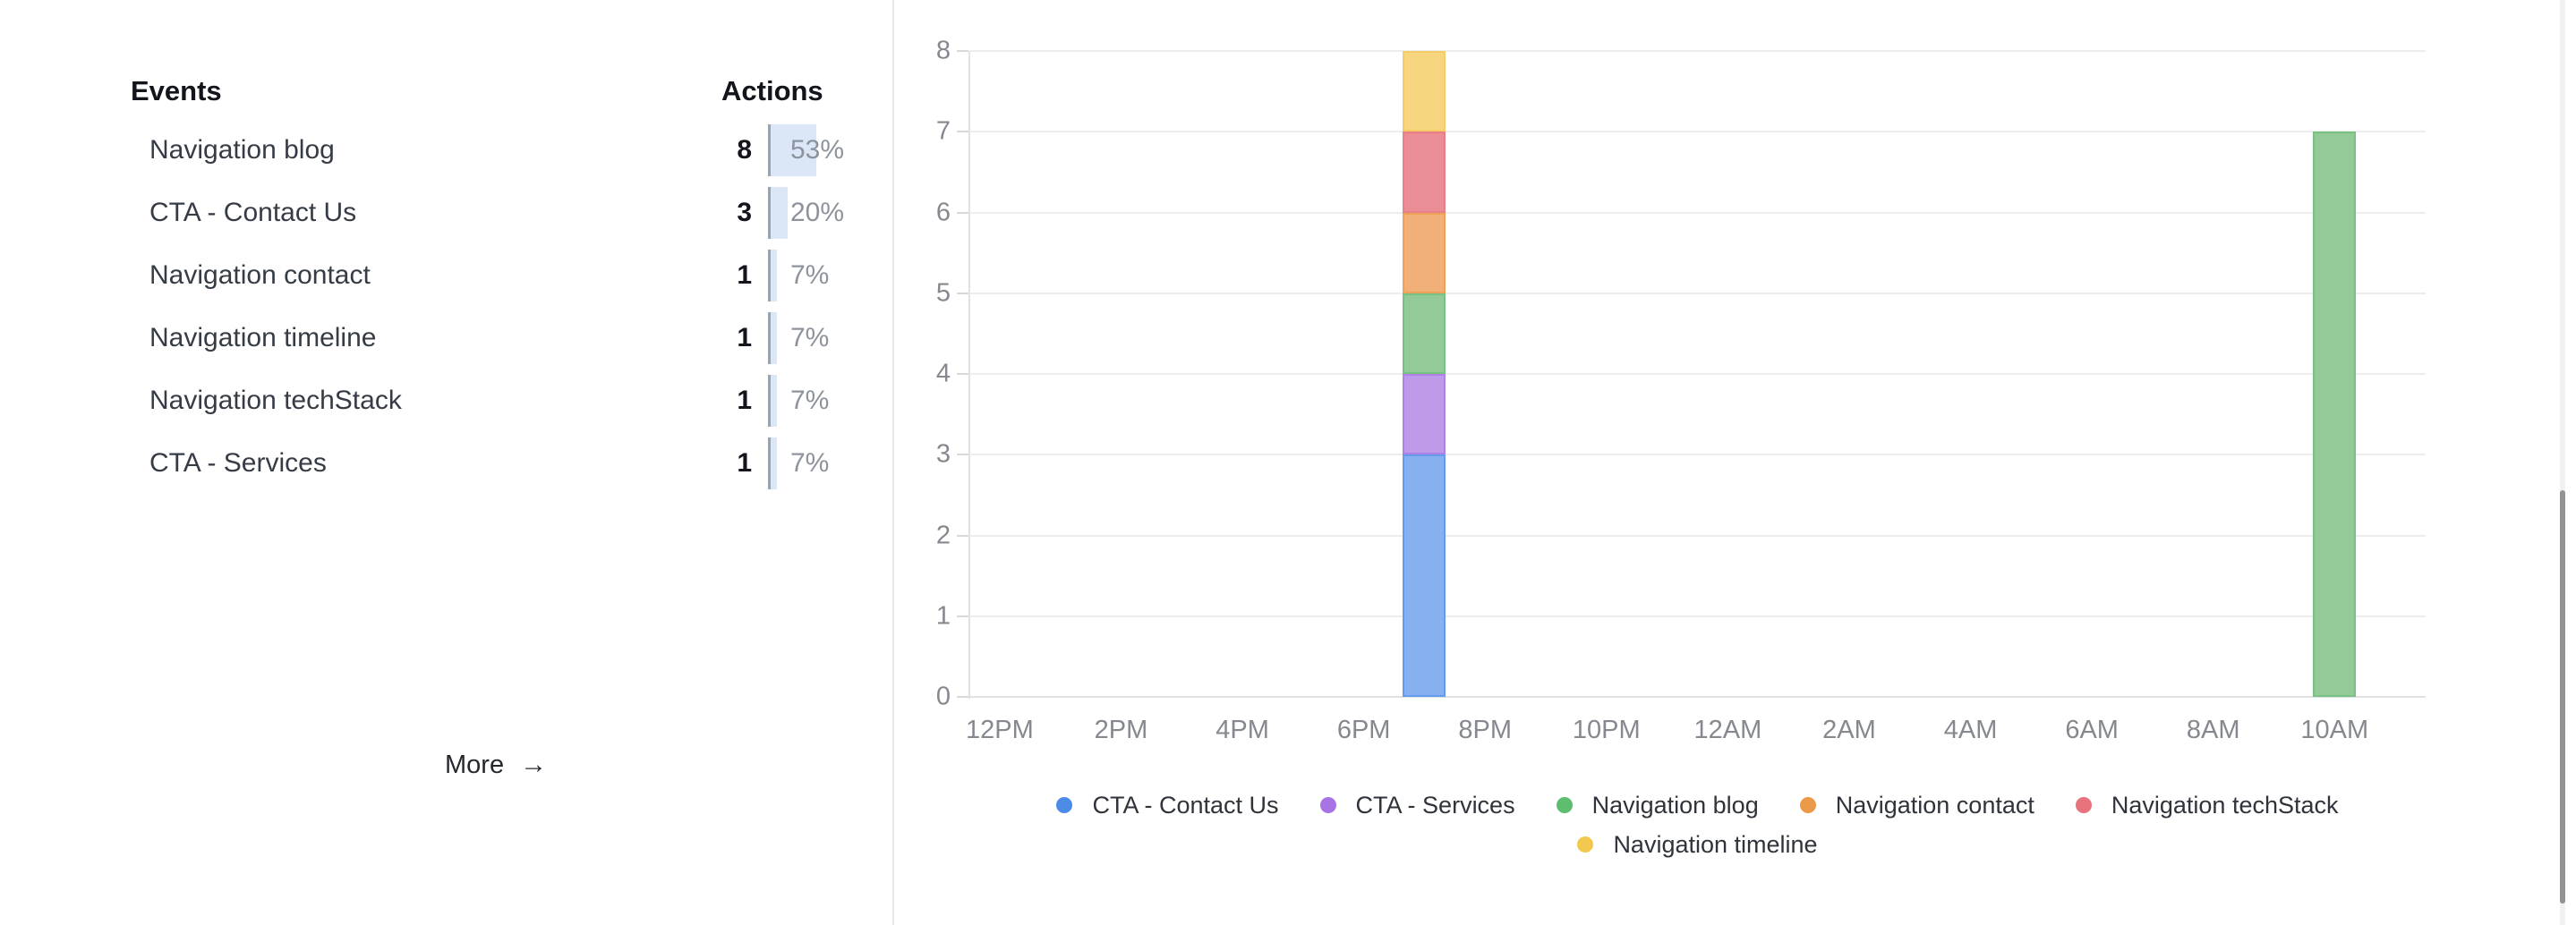  I want to click on table-row: Navigation contact 1 7%, so click(438, 275).